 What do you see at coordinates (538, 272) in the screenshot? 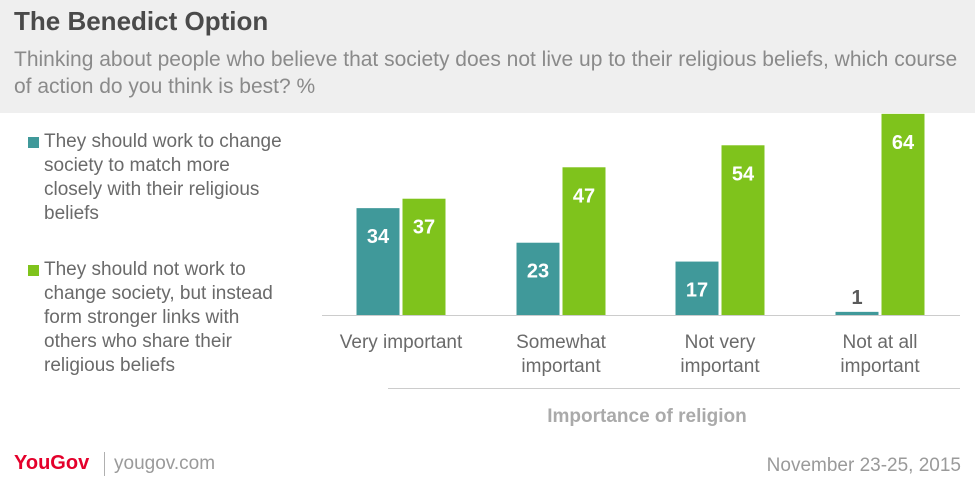
I see `data-label: 23` at bounding box center [538, 272].